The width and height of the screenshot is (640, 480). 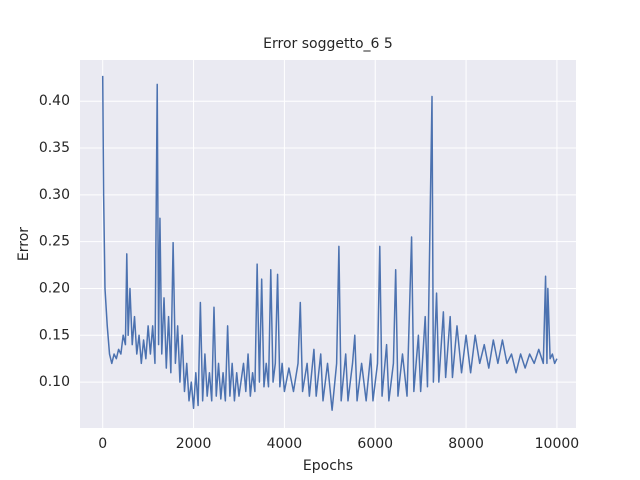 What do you see at coordinates (194, 444) in the screenshot?
I see `x-tick-label: 2000` at bounding box center [194, 444].